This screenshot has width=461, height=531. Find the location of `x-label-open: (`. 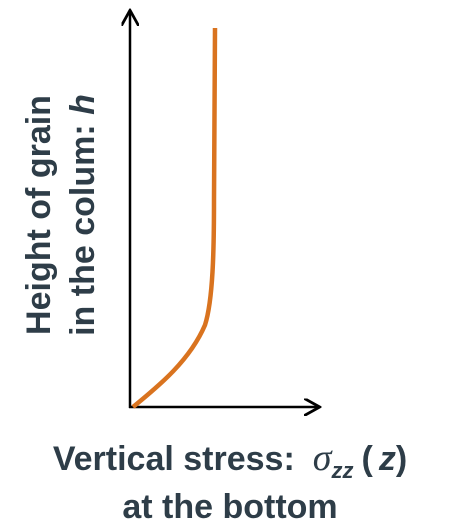

x-label-open: ( is located at coordinates (368, 459).